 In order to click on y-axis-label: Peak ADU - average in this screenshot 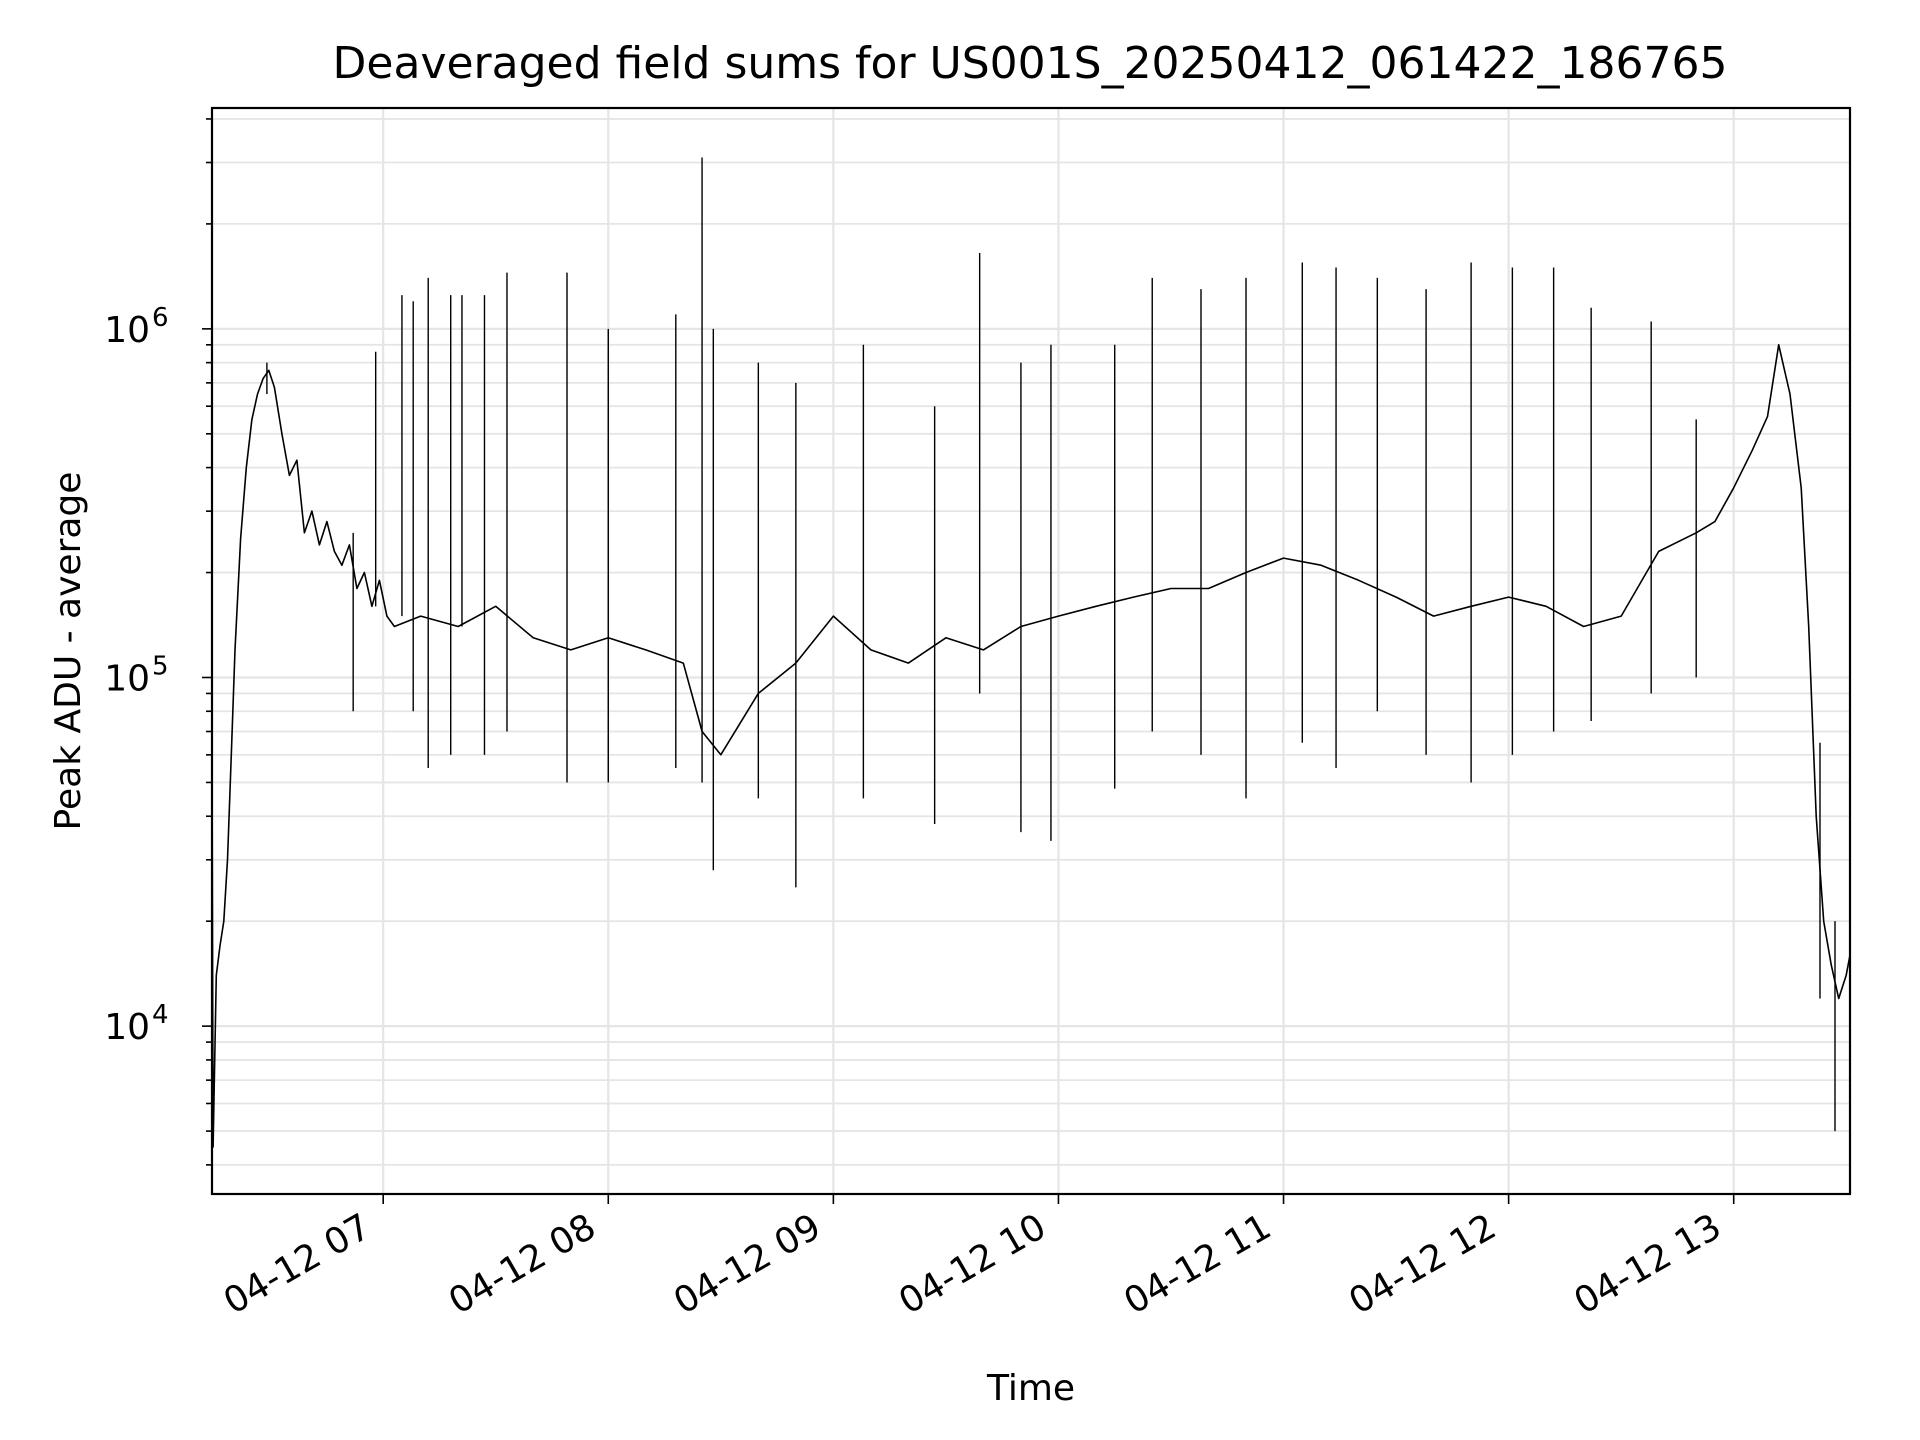, I will do `click(68, 651)`.